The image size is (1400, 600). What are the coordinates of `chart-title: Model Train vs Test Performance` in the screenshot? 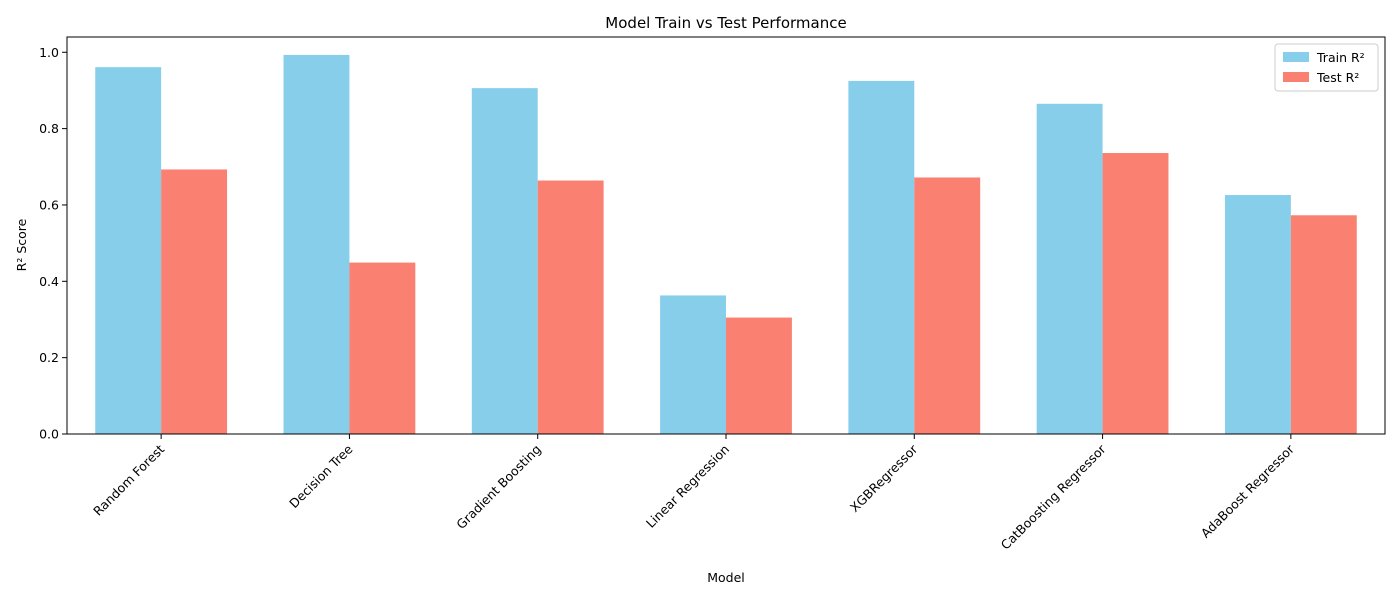 It's located at (725, 23).